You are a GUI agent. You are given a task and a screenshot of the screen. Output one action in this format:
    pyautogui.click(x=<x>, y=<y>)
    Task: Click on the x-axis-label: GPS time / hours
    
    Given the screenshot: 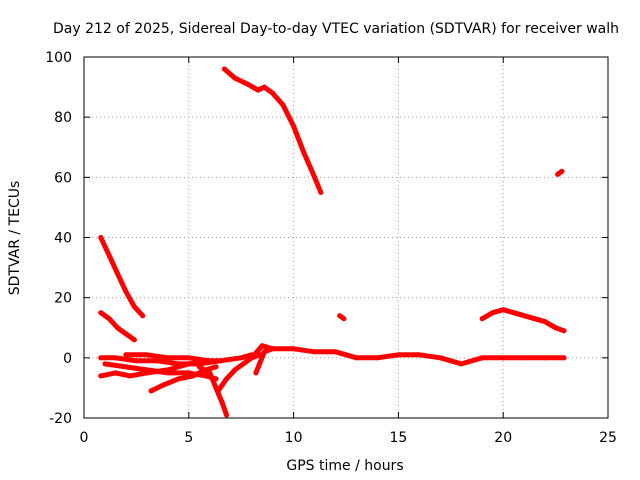 What is the action you would take?
    pyautogui.click(x=344, y=466)
    